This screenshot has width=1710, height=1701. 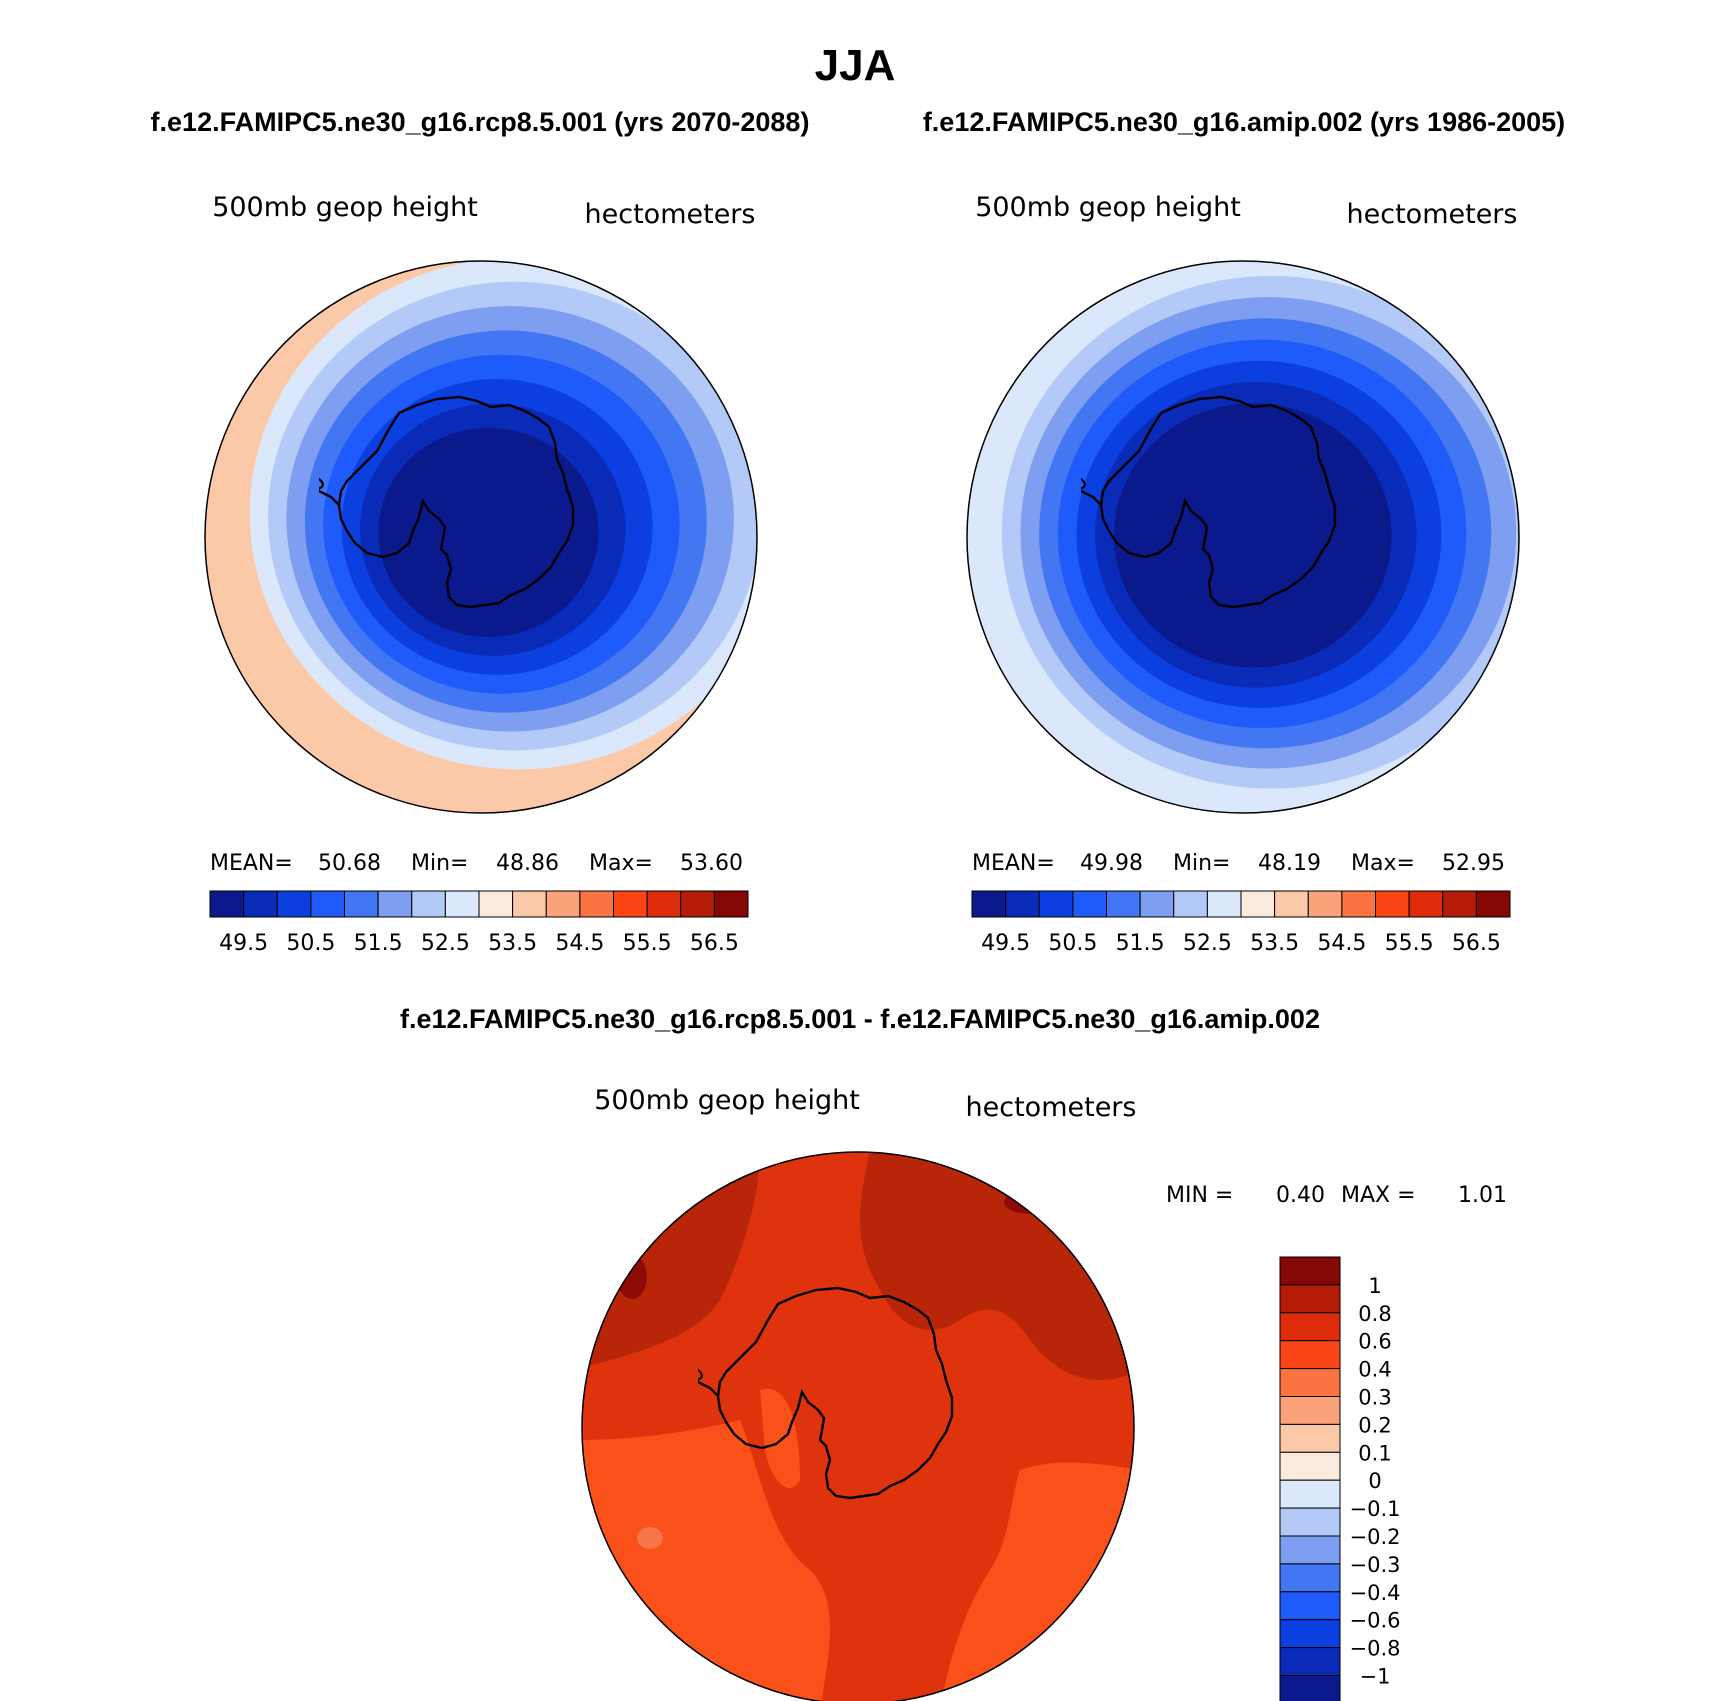 What do you see at coordinates (1375, 1565) in the screenshot?
I see `colorbar-tick-label: −0.3` at bounding box center [1375, 1565].